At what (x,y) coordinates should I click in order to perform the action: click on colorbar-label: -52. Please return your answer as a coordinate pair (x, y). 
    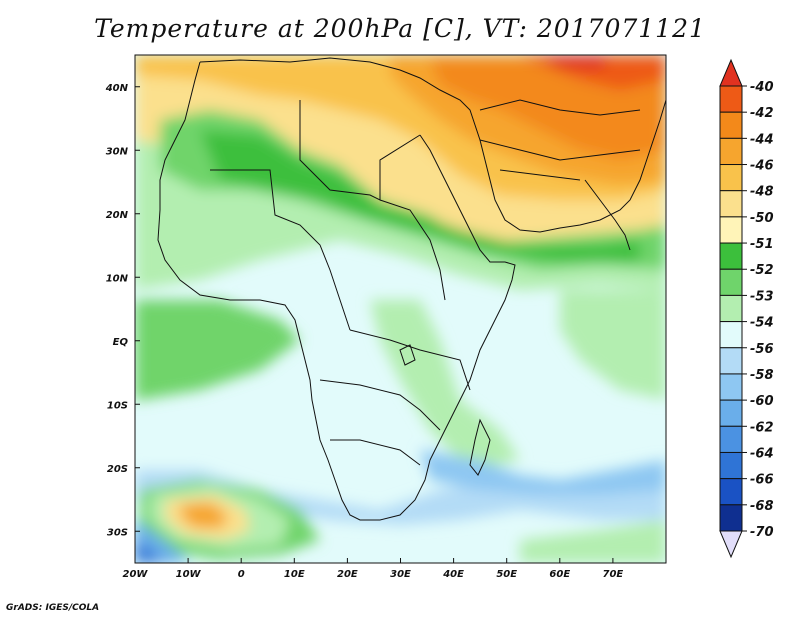
    Looking at the image, I should click on (762, 270).